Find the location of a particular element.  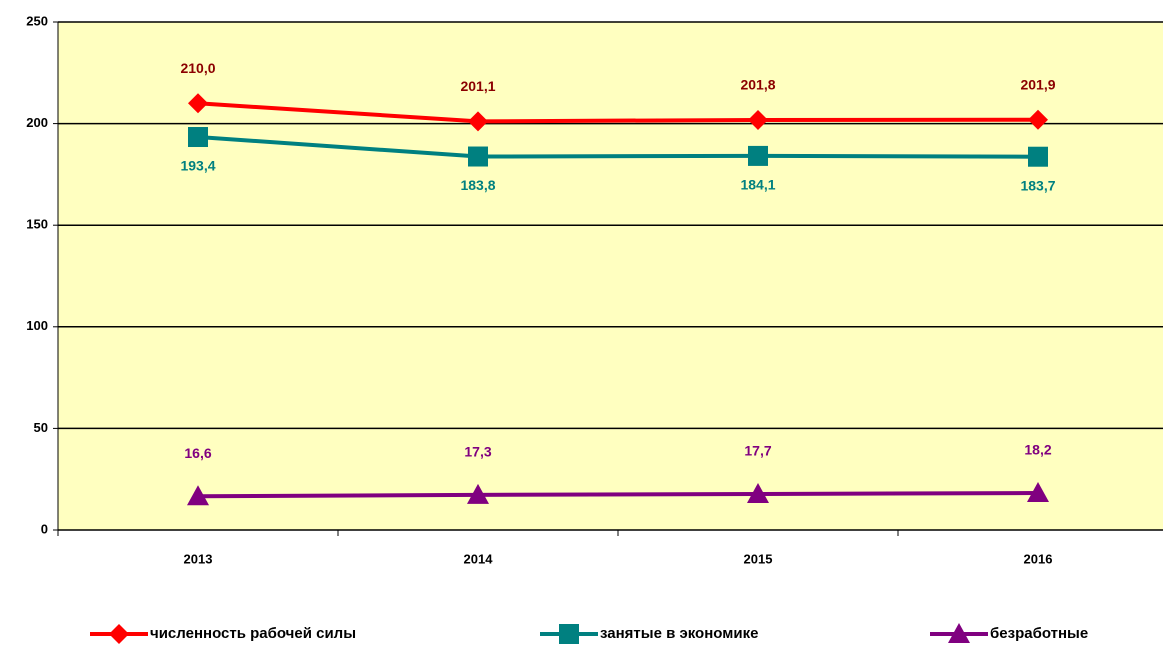

value-label: 18,2 is located at coordinates (1037, 450).